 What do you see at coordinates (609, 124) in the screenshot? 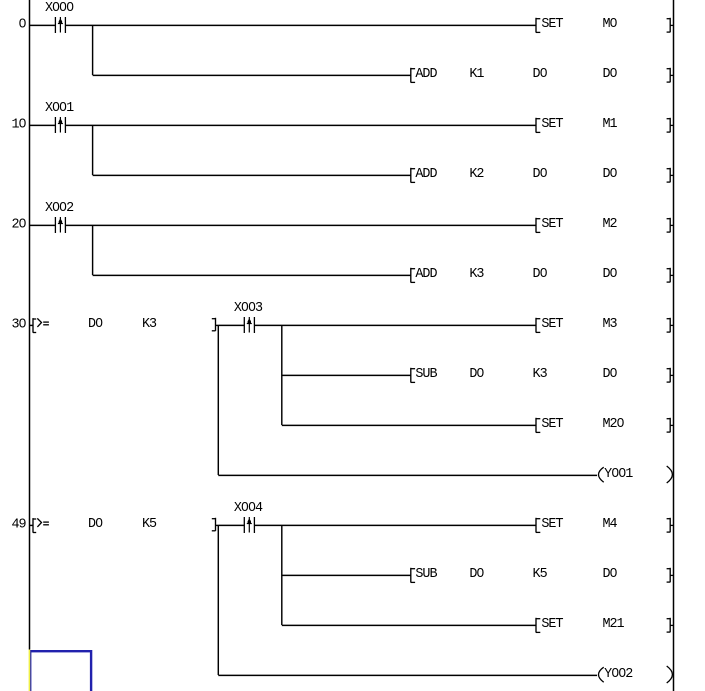
I see `svg-text: M1` at bounding box center [609, 124].